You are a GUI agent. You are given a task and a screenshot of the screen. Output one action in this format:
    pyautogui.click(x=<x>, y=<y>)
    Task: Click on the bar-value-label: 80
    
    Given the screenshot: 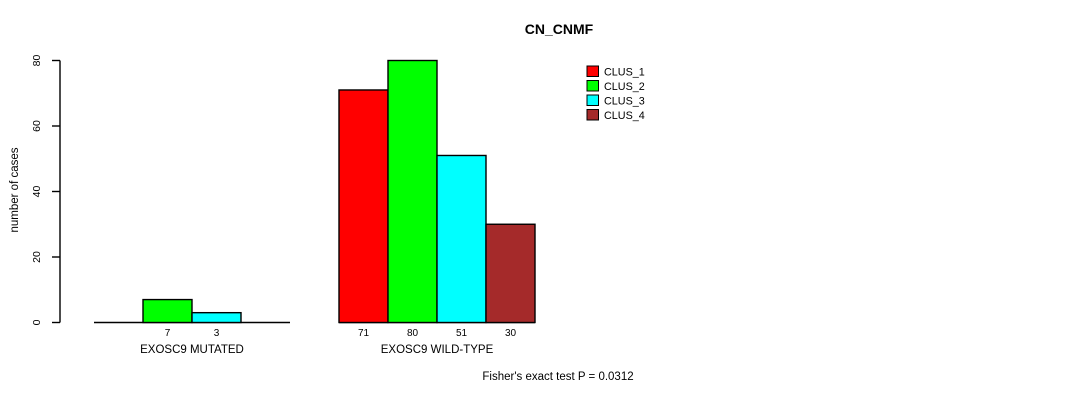 What is the action you would take?
    pyautogui.click(x=413, y=333)
    